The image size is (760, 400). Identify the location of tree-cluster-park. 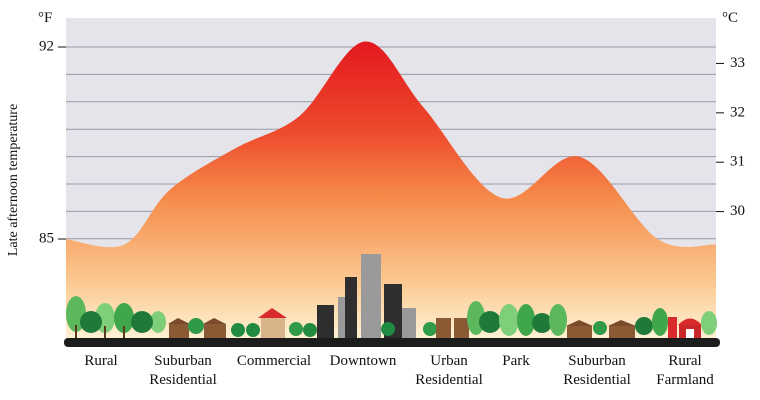
(517, 318).